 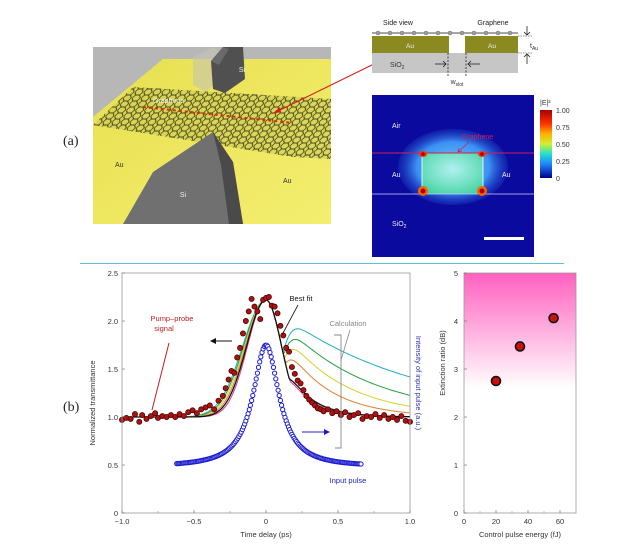 What do you see at coordinates (164, 328) in the screenshot?
I see `pump-probe-annotation-line2: signal` at bounding box center [164, 328].